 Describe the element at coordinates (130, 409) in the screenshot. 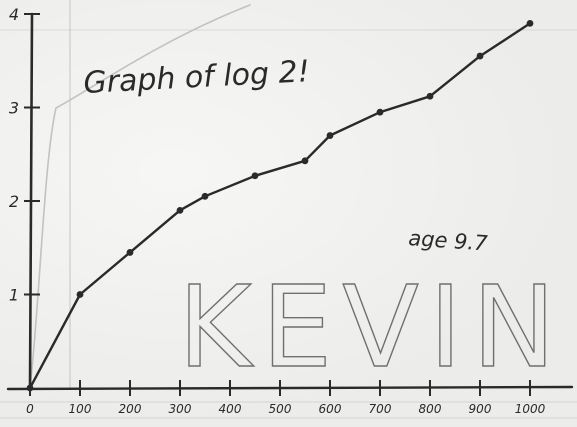

I see `x-tick-label: 200` at that location.